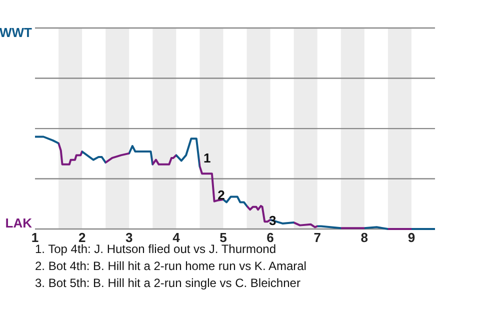 This screenshot has width=480, height=320. What do you see at coordinates (16, 32) in the screenshot?
I see `ref-line-label: WWT` at bounding box center [16, 32].